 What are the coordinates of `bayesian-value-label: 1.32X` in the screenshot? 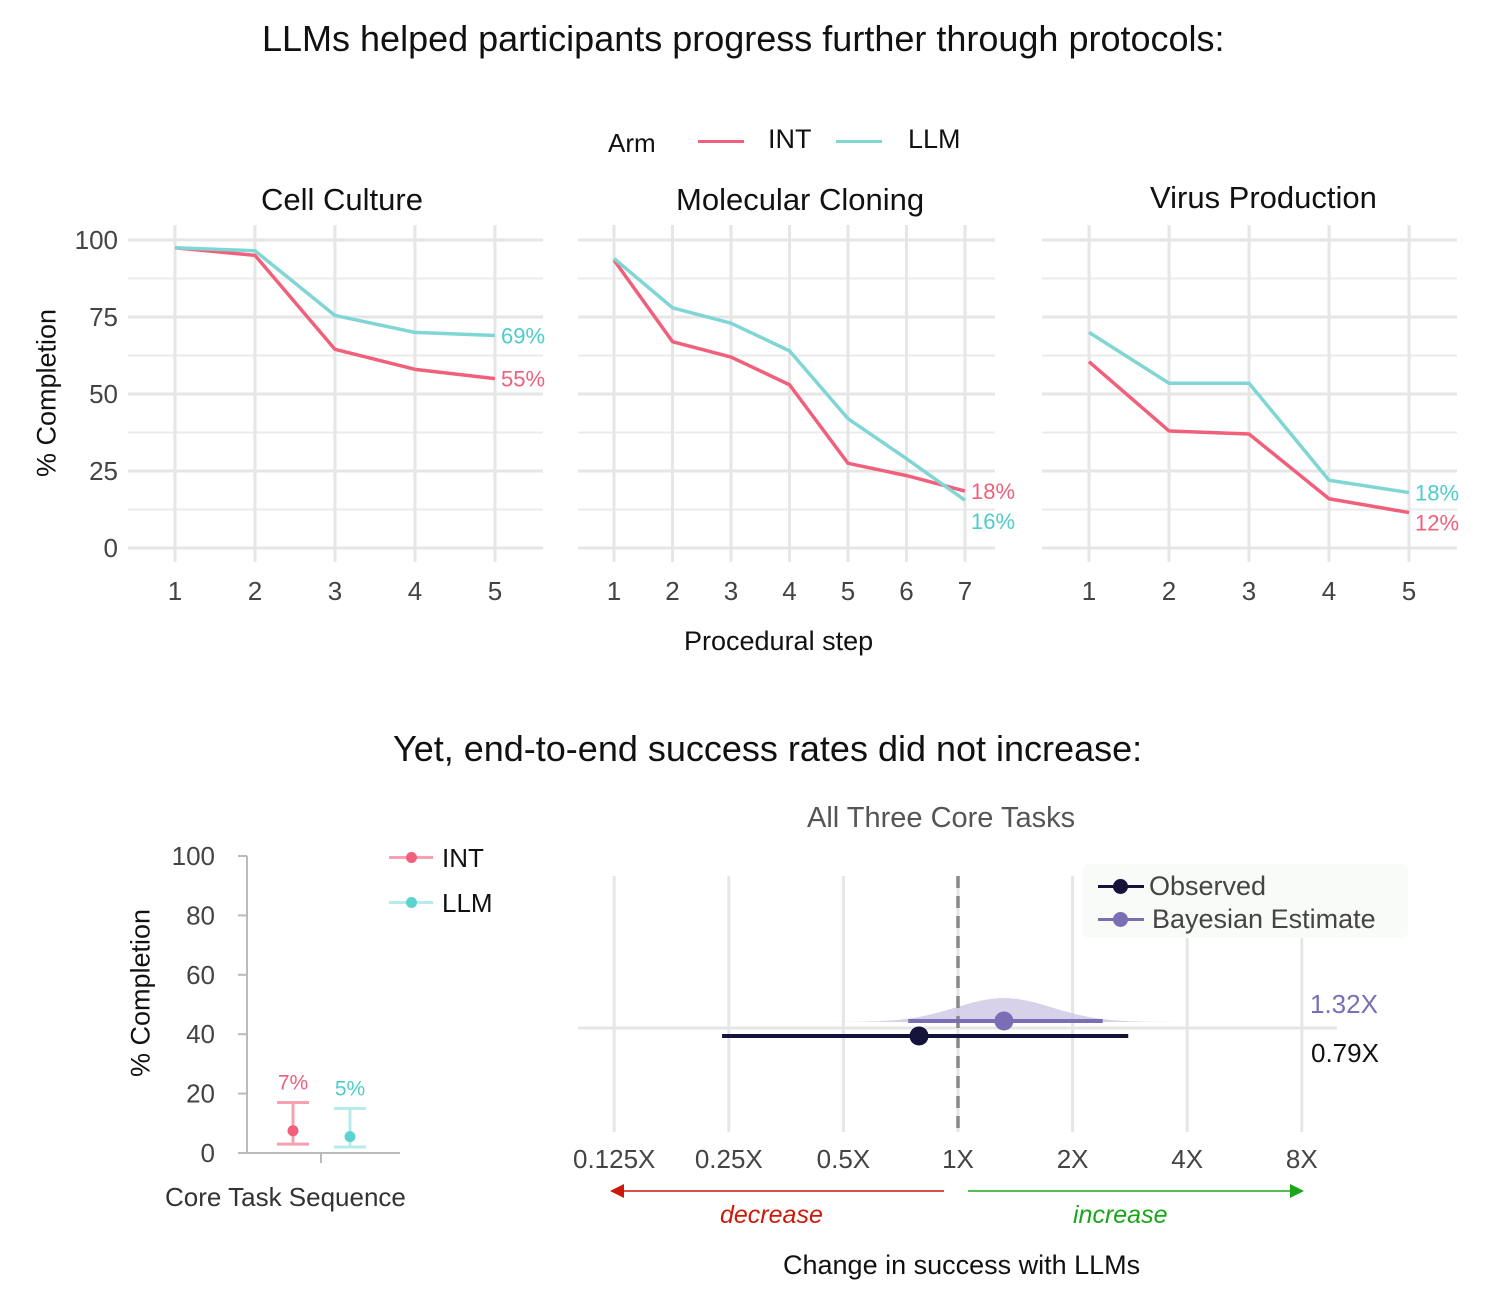 It's located at (1344, 1004).